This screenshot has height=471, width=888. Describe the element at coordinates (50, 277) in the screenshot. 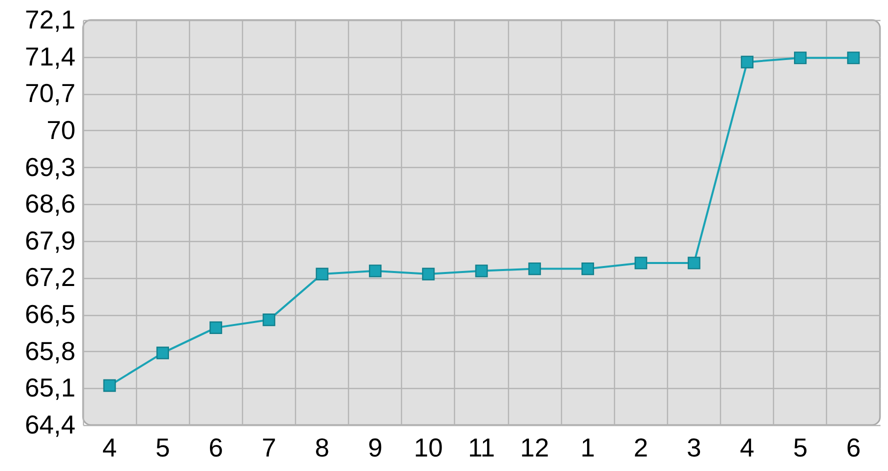

I see `y-tick-label: 67,2` at that location.